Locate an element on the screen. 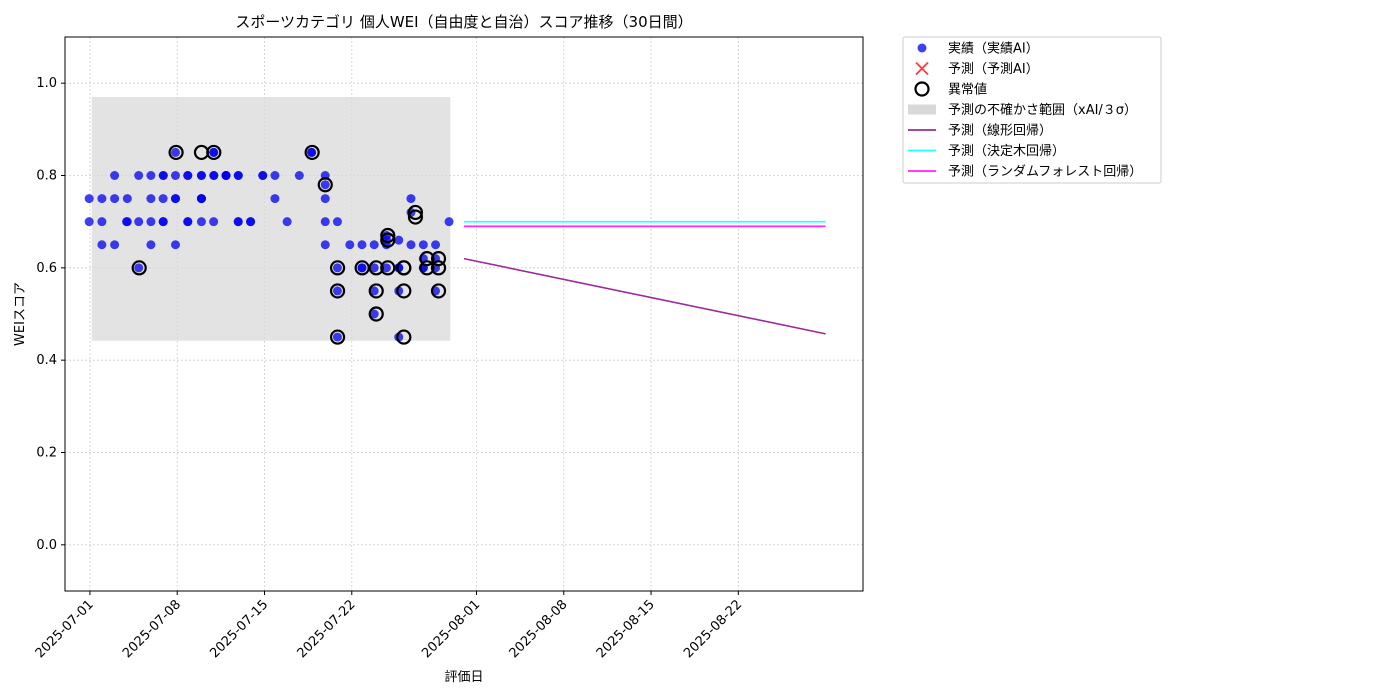 The image size is (1400, 700). x-tick-label: 2025-08-01 is located at coordinates (451, 629).